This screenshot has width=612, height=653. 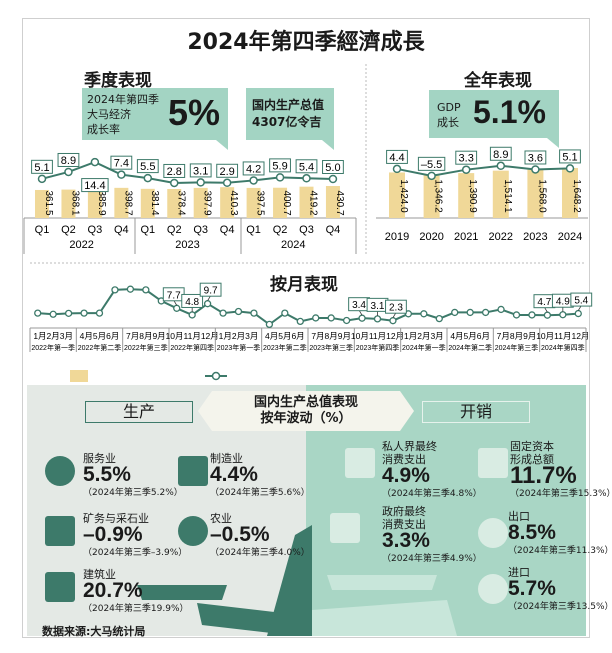 I want to click on item-note: （2024年第三季4.9%）, so click(x=432, y=559).